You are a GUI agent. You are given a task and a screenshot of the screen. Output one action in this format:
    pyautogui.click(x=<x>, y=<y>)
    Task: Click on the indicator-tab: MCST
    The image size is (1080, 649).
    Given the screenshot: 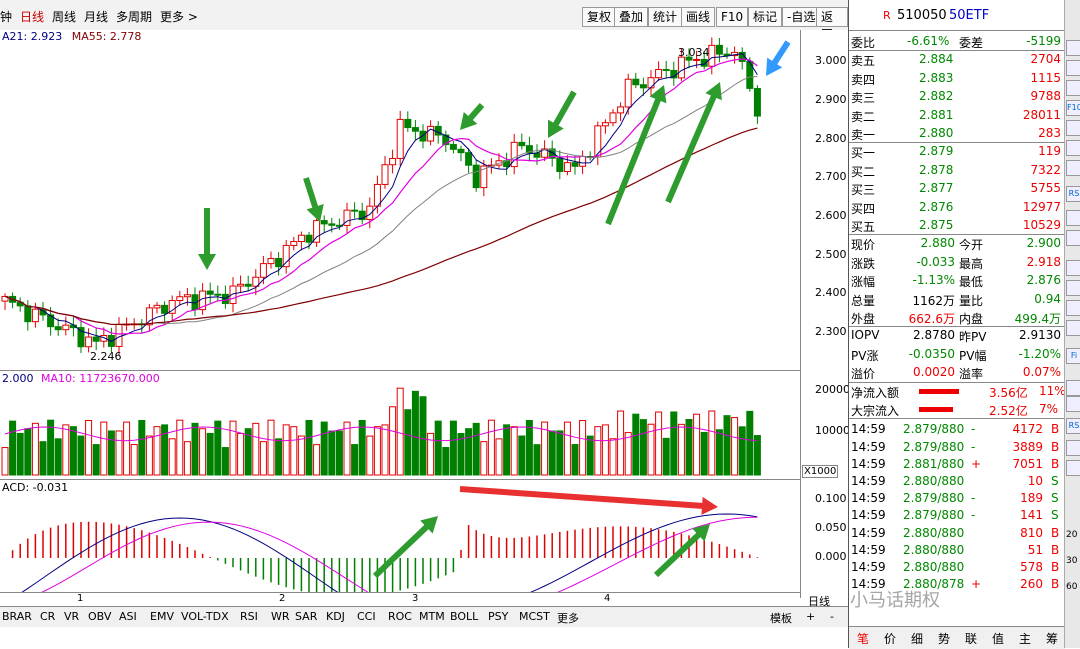 What is the action you would take?
    pyautogui.click(x=534, y=616)
    